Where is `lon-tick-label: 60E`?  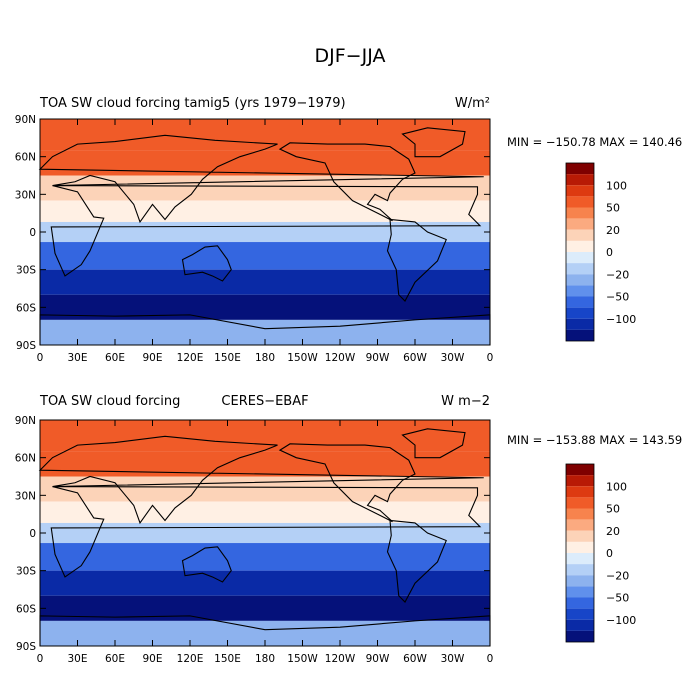 lon-tick-label: 60E is located at coordinates (115, 659).